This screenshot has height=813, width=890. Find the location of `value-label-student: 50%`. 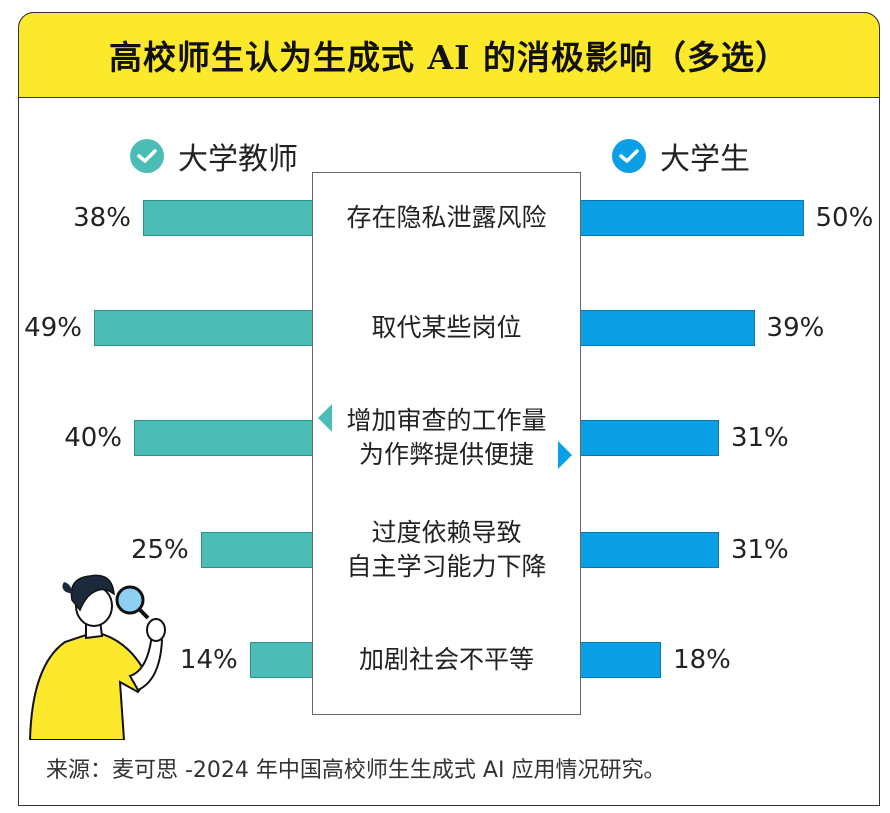

value-label-student: 50% is located at coordinates (844, 218).